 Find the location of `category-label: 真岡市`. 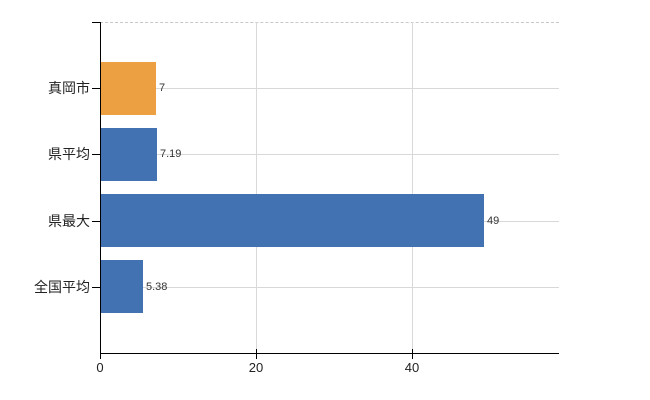

category-label: 真岡市 is located at coordinates (69, 88).